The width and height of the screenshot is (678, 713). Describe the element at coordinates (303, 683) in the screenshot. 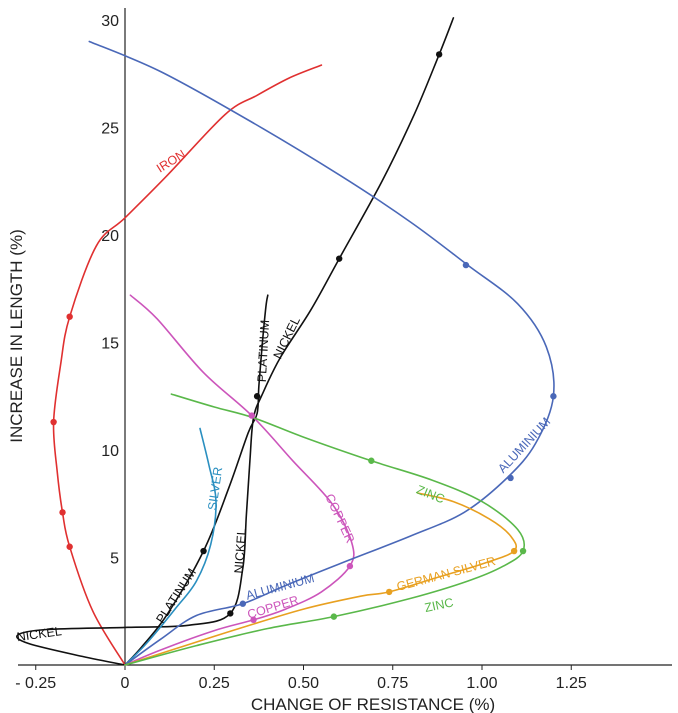

I see `x-tick-label: 0.50` at that location.